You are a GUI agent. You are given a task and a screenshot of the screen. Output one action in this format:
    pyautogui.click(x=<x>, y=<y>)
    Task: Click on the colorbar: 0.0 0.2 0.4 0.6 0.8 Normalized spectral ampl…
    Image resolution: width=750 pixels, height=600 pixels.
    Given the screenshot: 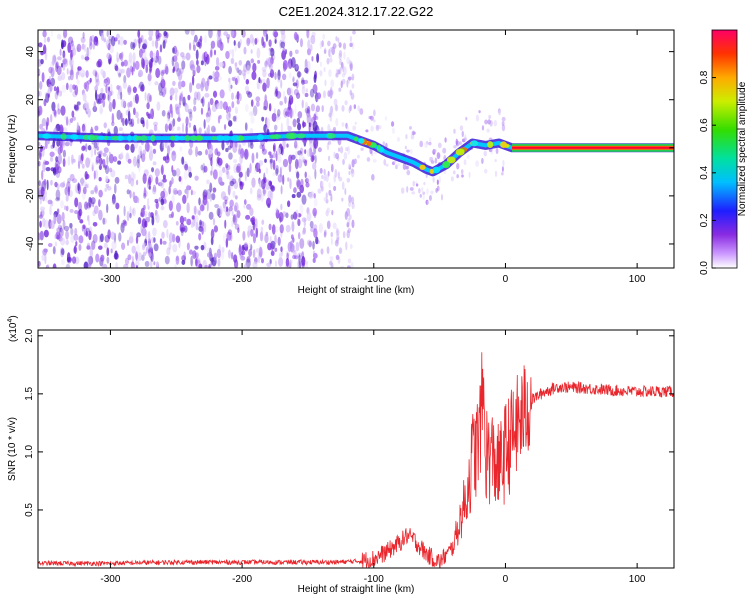 What is the action you would take?
    pyautogui.click(x=723, y=152)
    